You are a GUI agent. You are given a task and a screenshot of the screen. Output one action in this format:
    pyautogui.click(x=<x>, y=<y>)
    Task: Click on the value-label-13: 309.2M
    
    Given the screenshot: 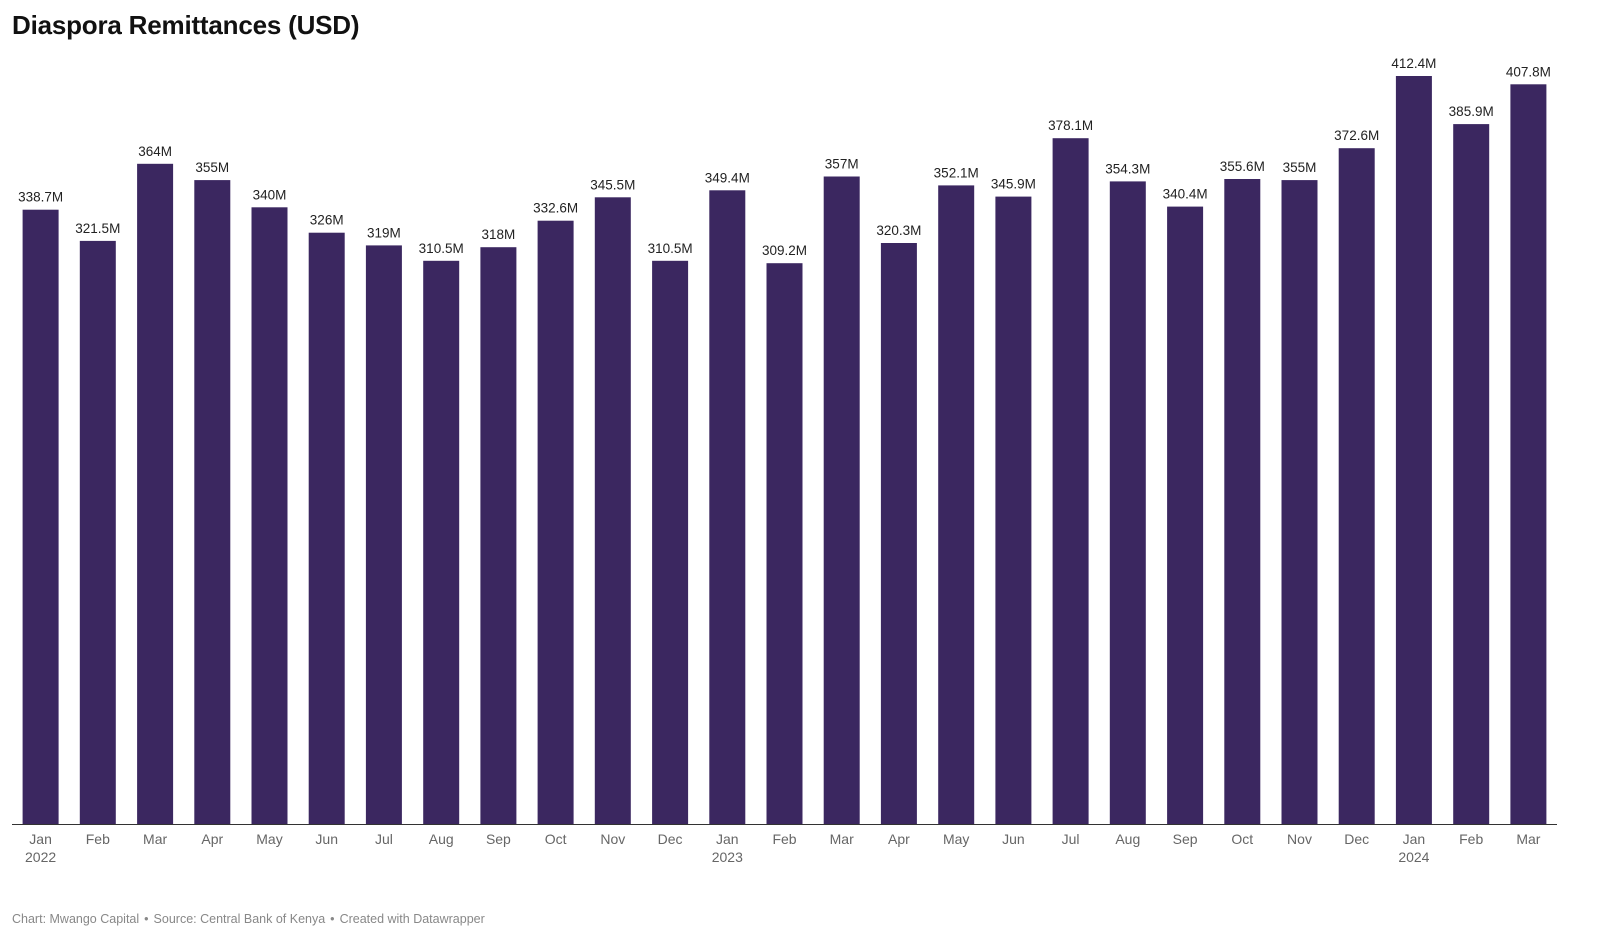 What is the action you would take?
    pyautogui.click(x=784, y=250)
    